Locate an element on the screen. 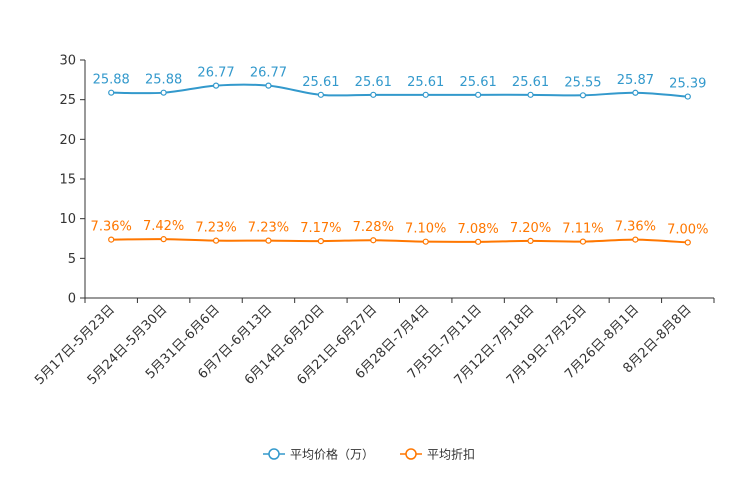  y-tick-label: 5 is located at coordinates (72, 259).